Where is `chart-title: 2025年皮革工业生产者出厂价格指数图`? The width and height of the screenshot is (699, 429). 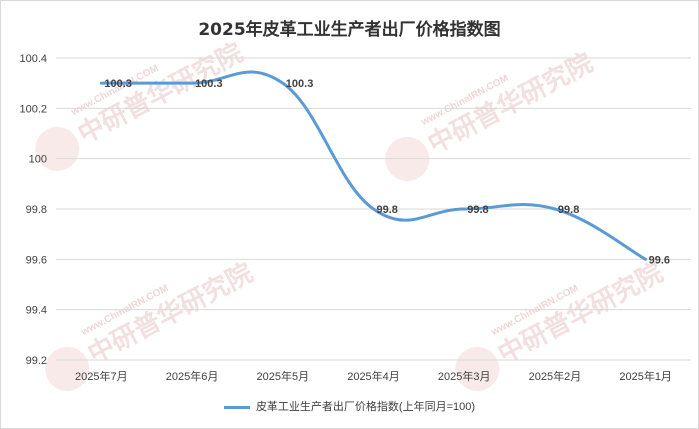
chart-title: 2025年皮革工业生产者出厂价格指数图 is located at coordinates (349, 30).